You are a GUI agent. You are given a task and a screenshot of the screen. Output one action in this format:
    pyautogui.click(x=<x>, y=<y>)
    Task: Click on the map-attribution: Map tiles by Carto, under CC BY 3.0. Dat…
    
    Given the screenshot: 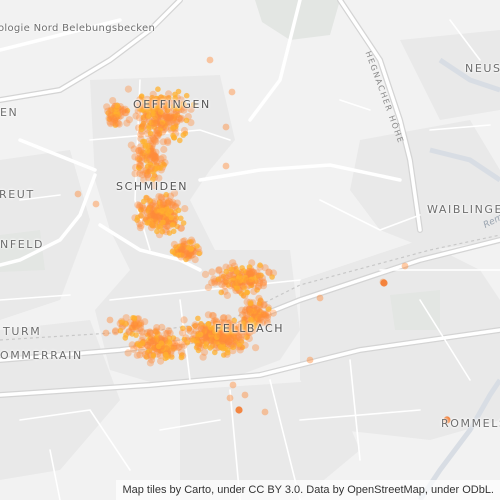 What is the action you would take?
    pyautogui.click(x=308, y=490)
    